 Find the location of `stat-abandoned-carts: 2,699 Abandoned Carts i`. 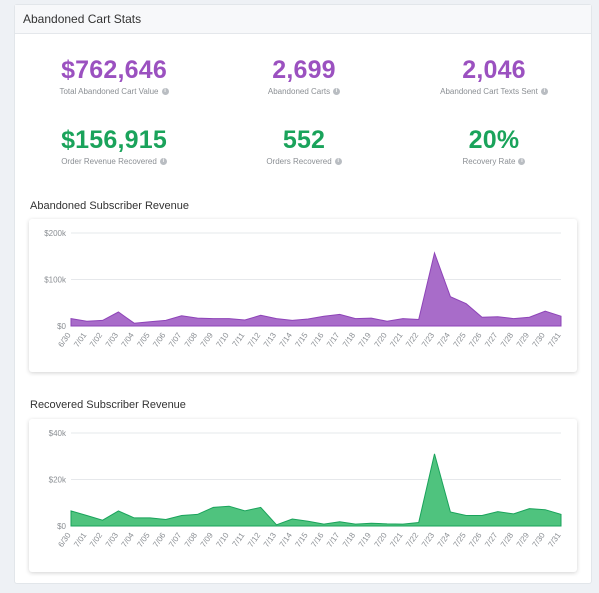

stat-abandoned-carts: 2,699 Abandoned Carts i is located at coordinates (304, 76).